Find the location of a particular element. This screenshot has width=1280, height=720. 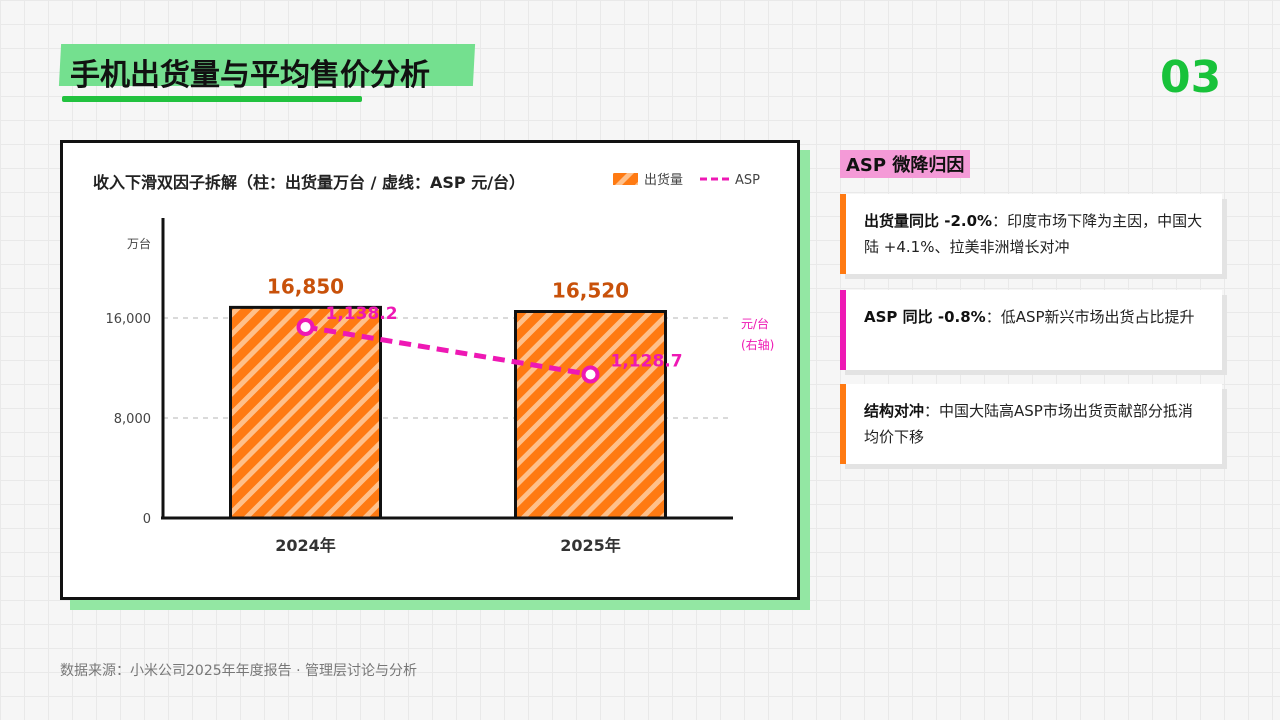

bar-value-label: 16,520 is located at coordinates (590, 291).